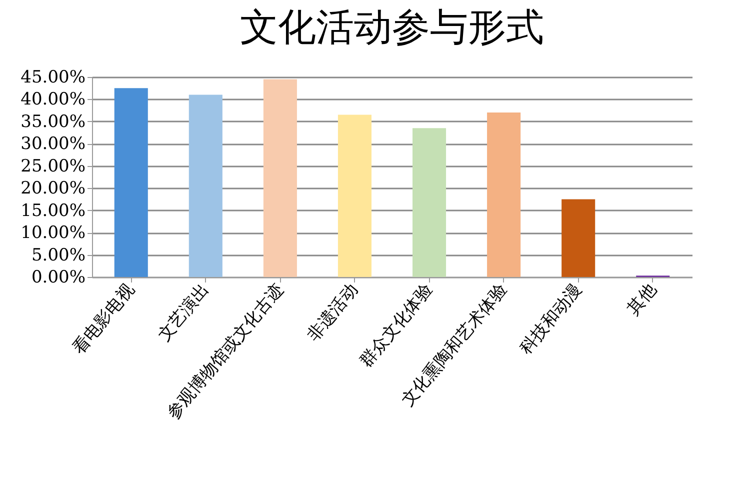 This screenshot has width=752, height=499. I want to click on chart-title: 文化活动参与形式, so click(392, 28).